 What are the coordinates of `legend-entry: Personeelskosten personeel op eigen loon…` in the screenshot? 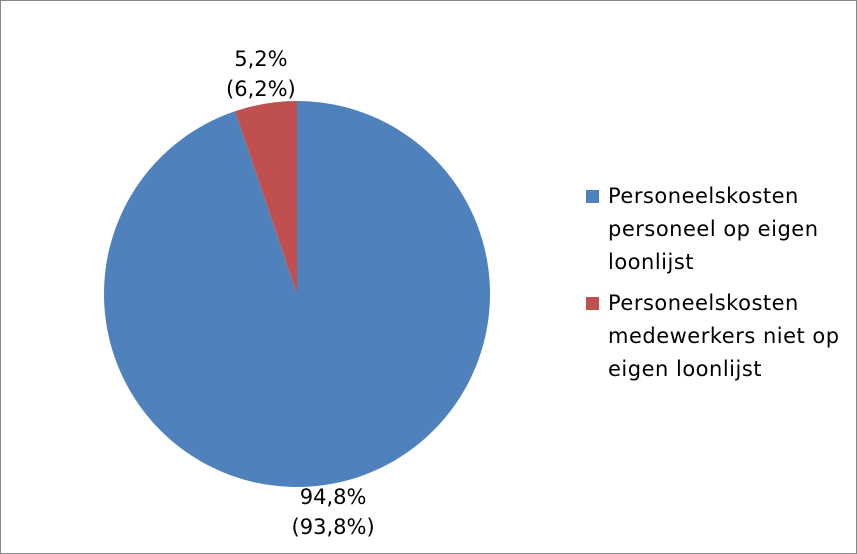 It's located at (713, 229).